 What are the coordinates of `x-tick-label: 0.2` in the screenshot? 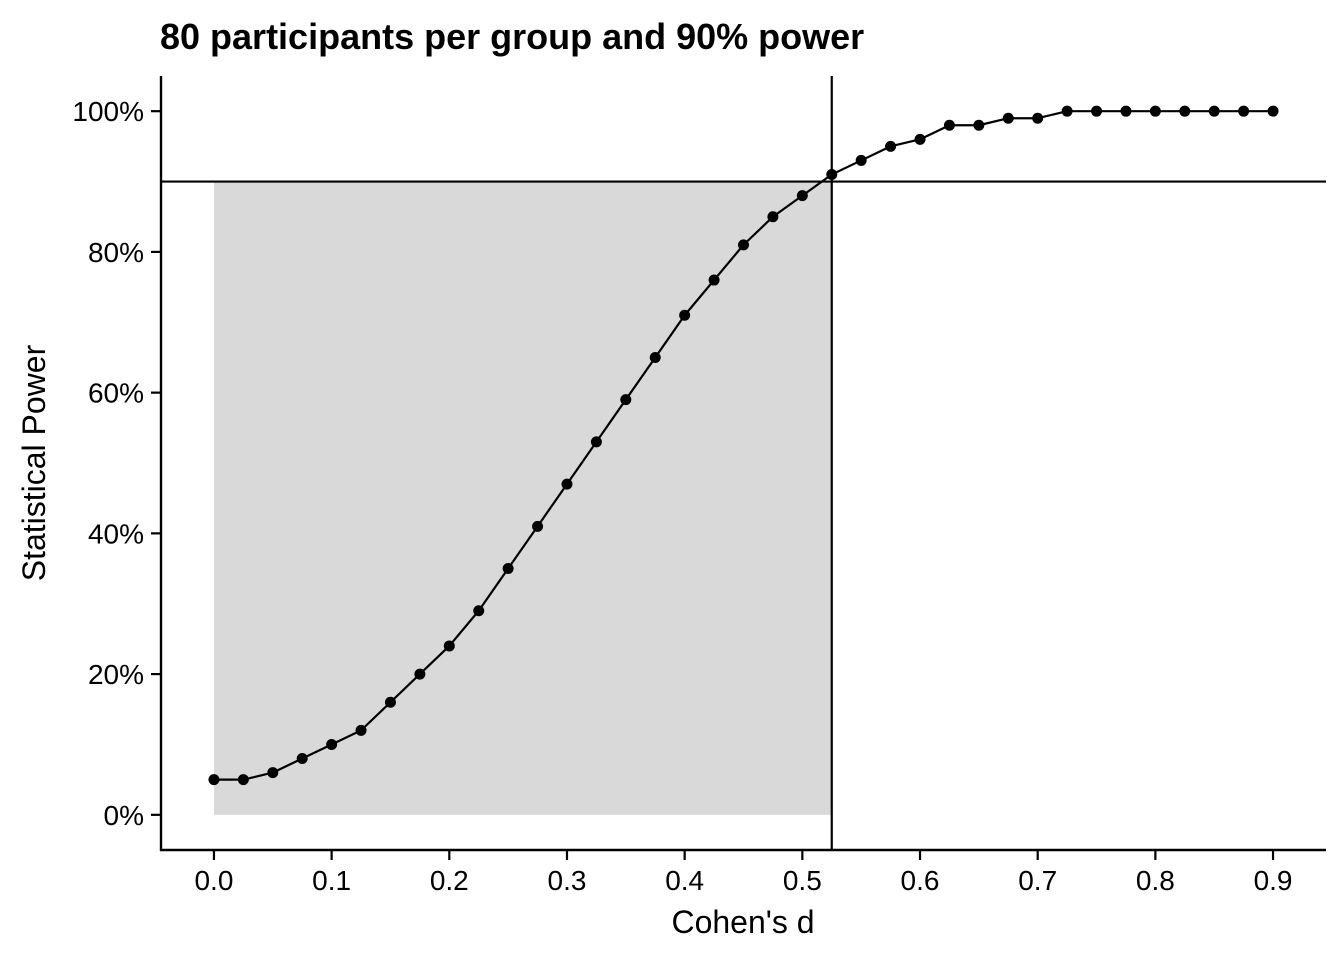 It's located at (449, 880).